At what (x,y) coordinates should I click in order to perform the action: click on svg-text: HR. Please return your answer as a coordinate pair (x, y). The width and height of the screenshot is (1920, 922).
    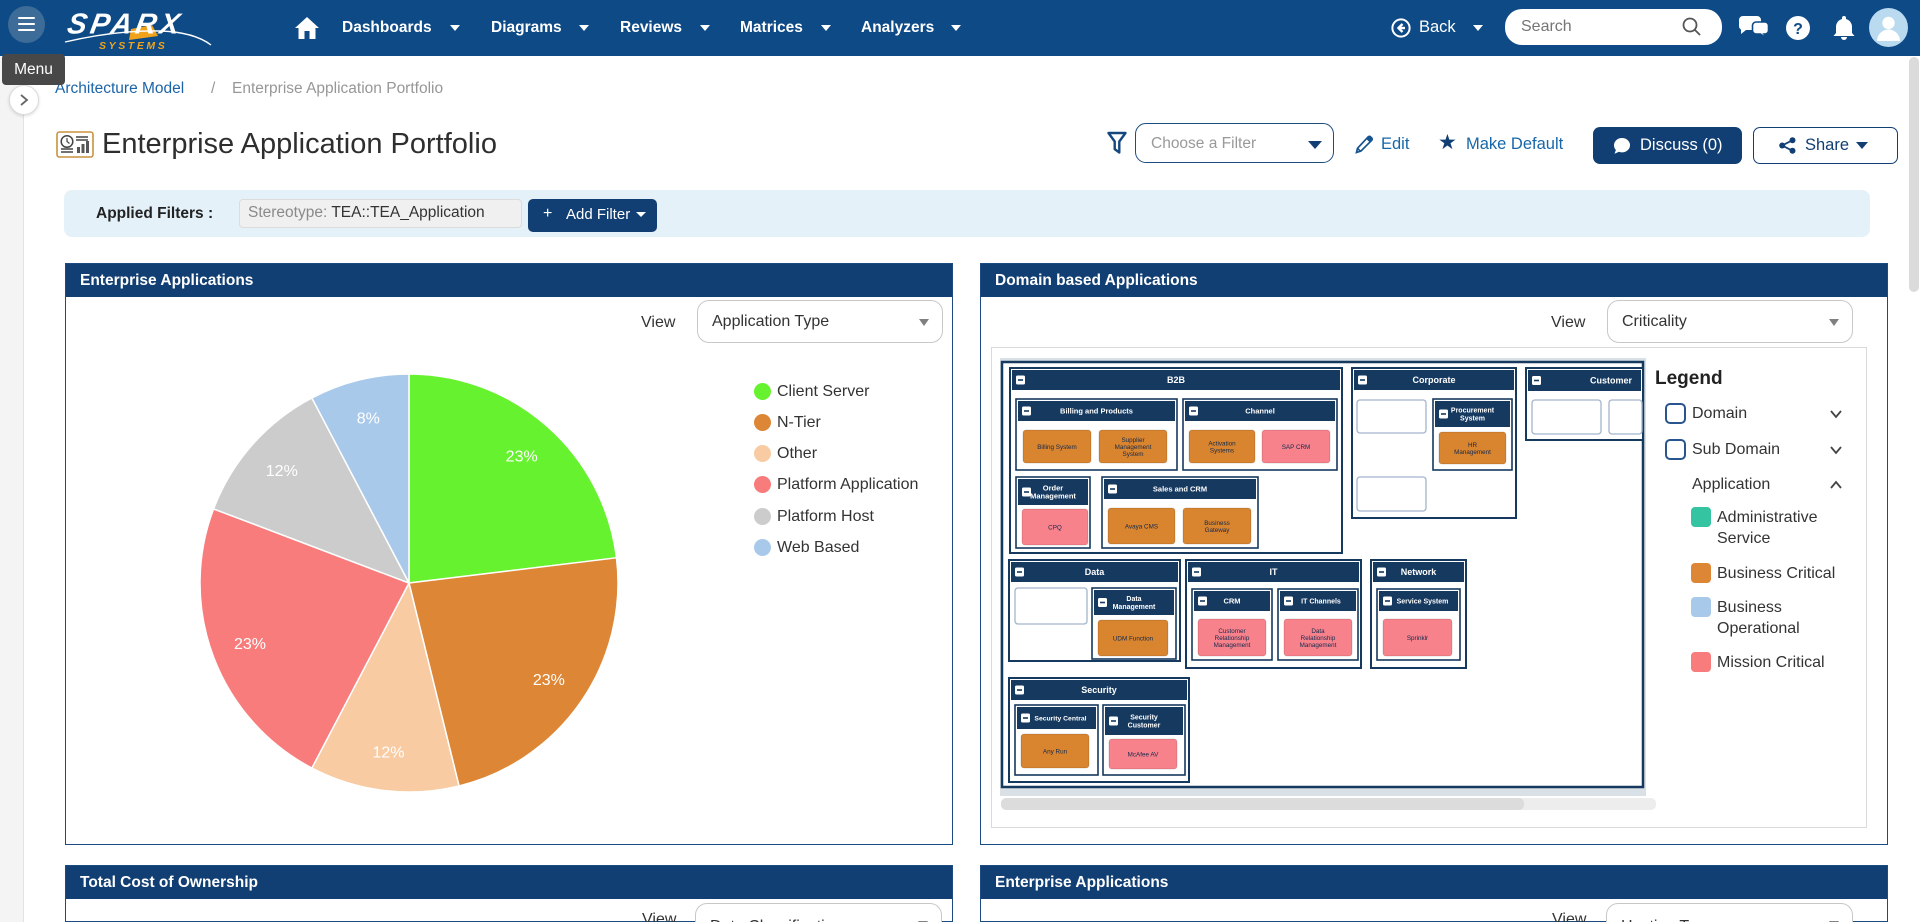
    Looking at the image, I should click on (1473, 445).